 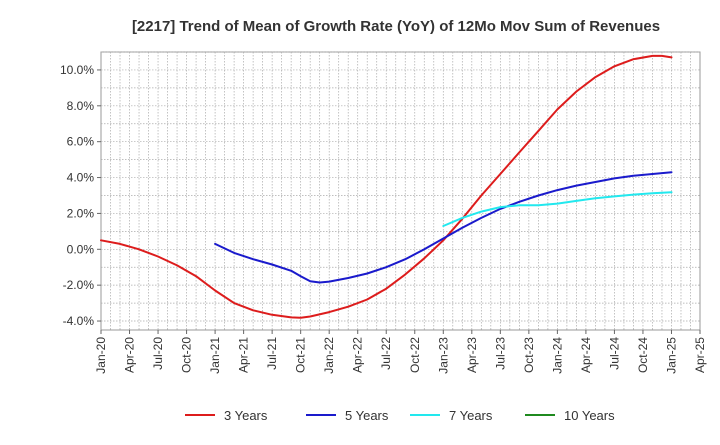 What do you see at coordinates (79, 321) in the screenshot?
I see `y-tick-label: -4.0%` at bounding box center [79, 321].